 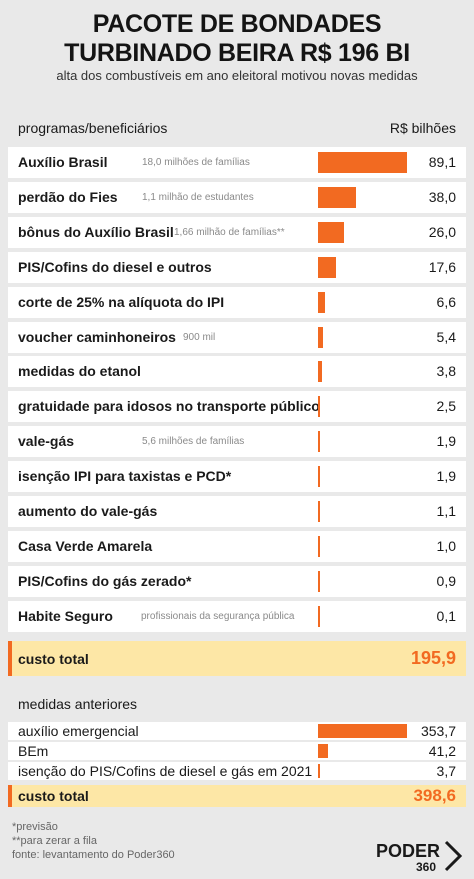 What do you see at coordinates (121, 301) in the screenshot?
I see `row-label: corte de 25% na alíquota do IPI` at bounding box center [121, 301].